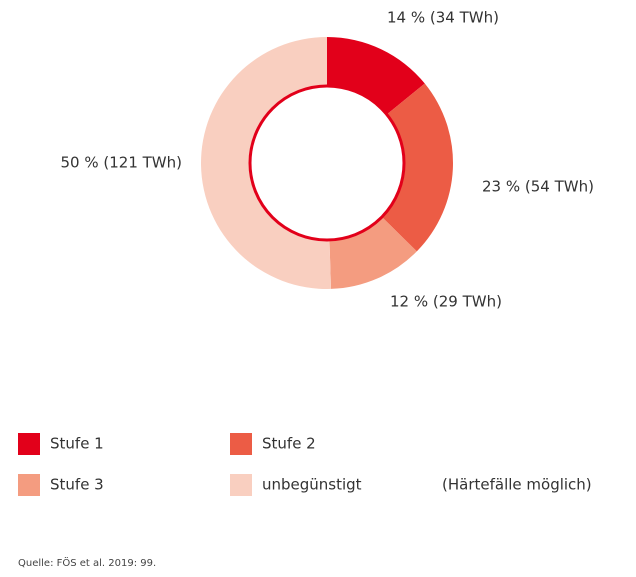 Image resolution: width=636 pixels, height=577 pixels. What do you see at coordinates (77, 485) in the screenshot?
I see `legend-label: Stufe 3` at bounding box center [77, 485].